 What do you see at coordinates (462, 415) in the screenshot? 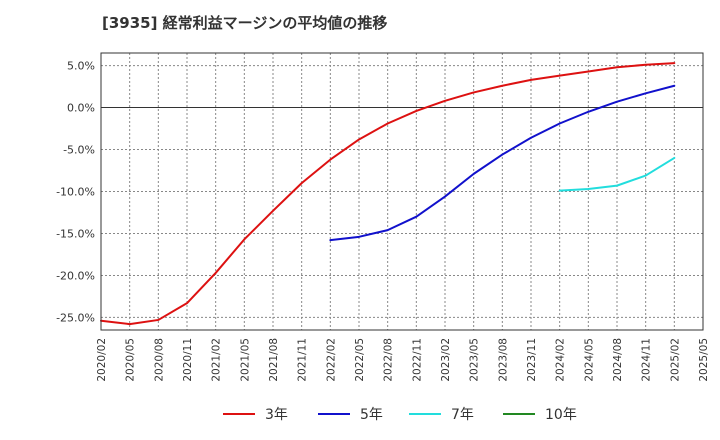
I see `legend-label-3: 7年` at bounding box center [462, 415].